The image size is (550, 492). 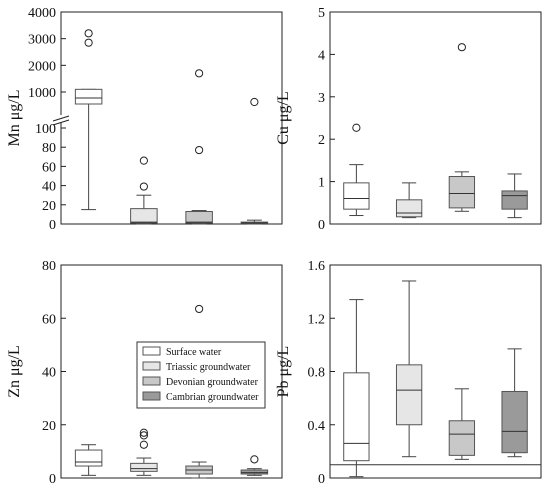 What do you see at coordinates (42, 40) in the screenshot?
I see `y-tick-label: 3000` at bounding box center [42, 40].